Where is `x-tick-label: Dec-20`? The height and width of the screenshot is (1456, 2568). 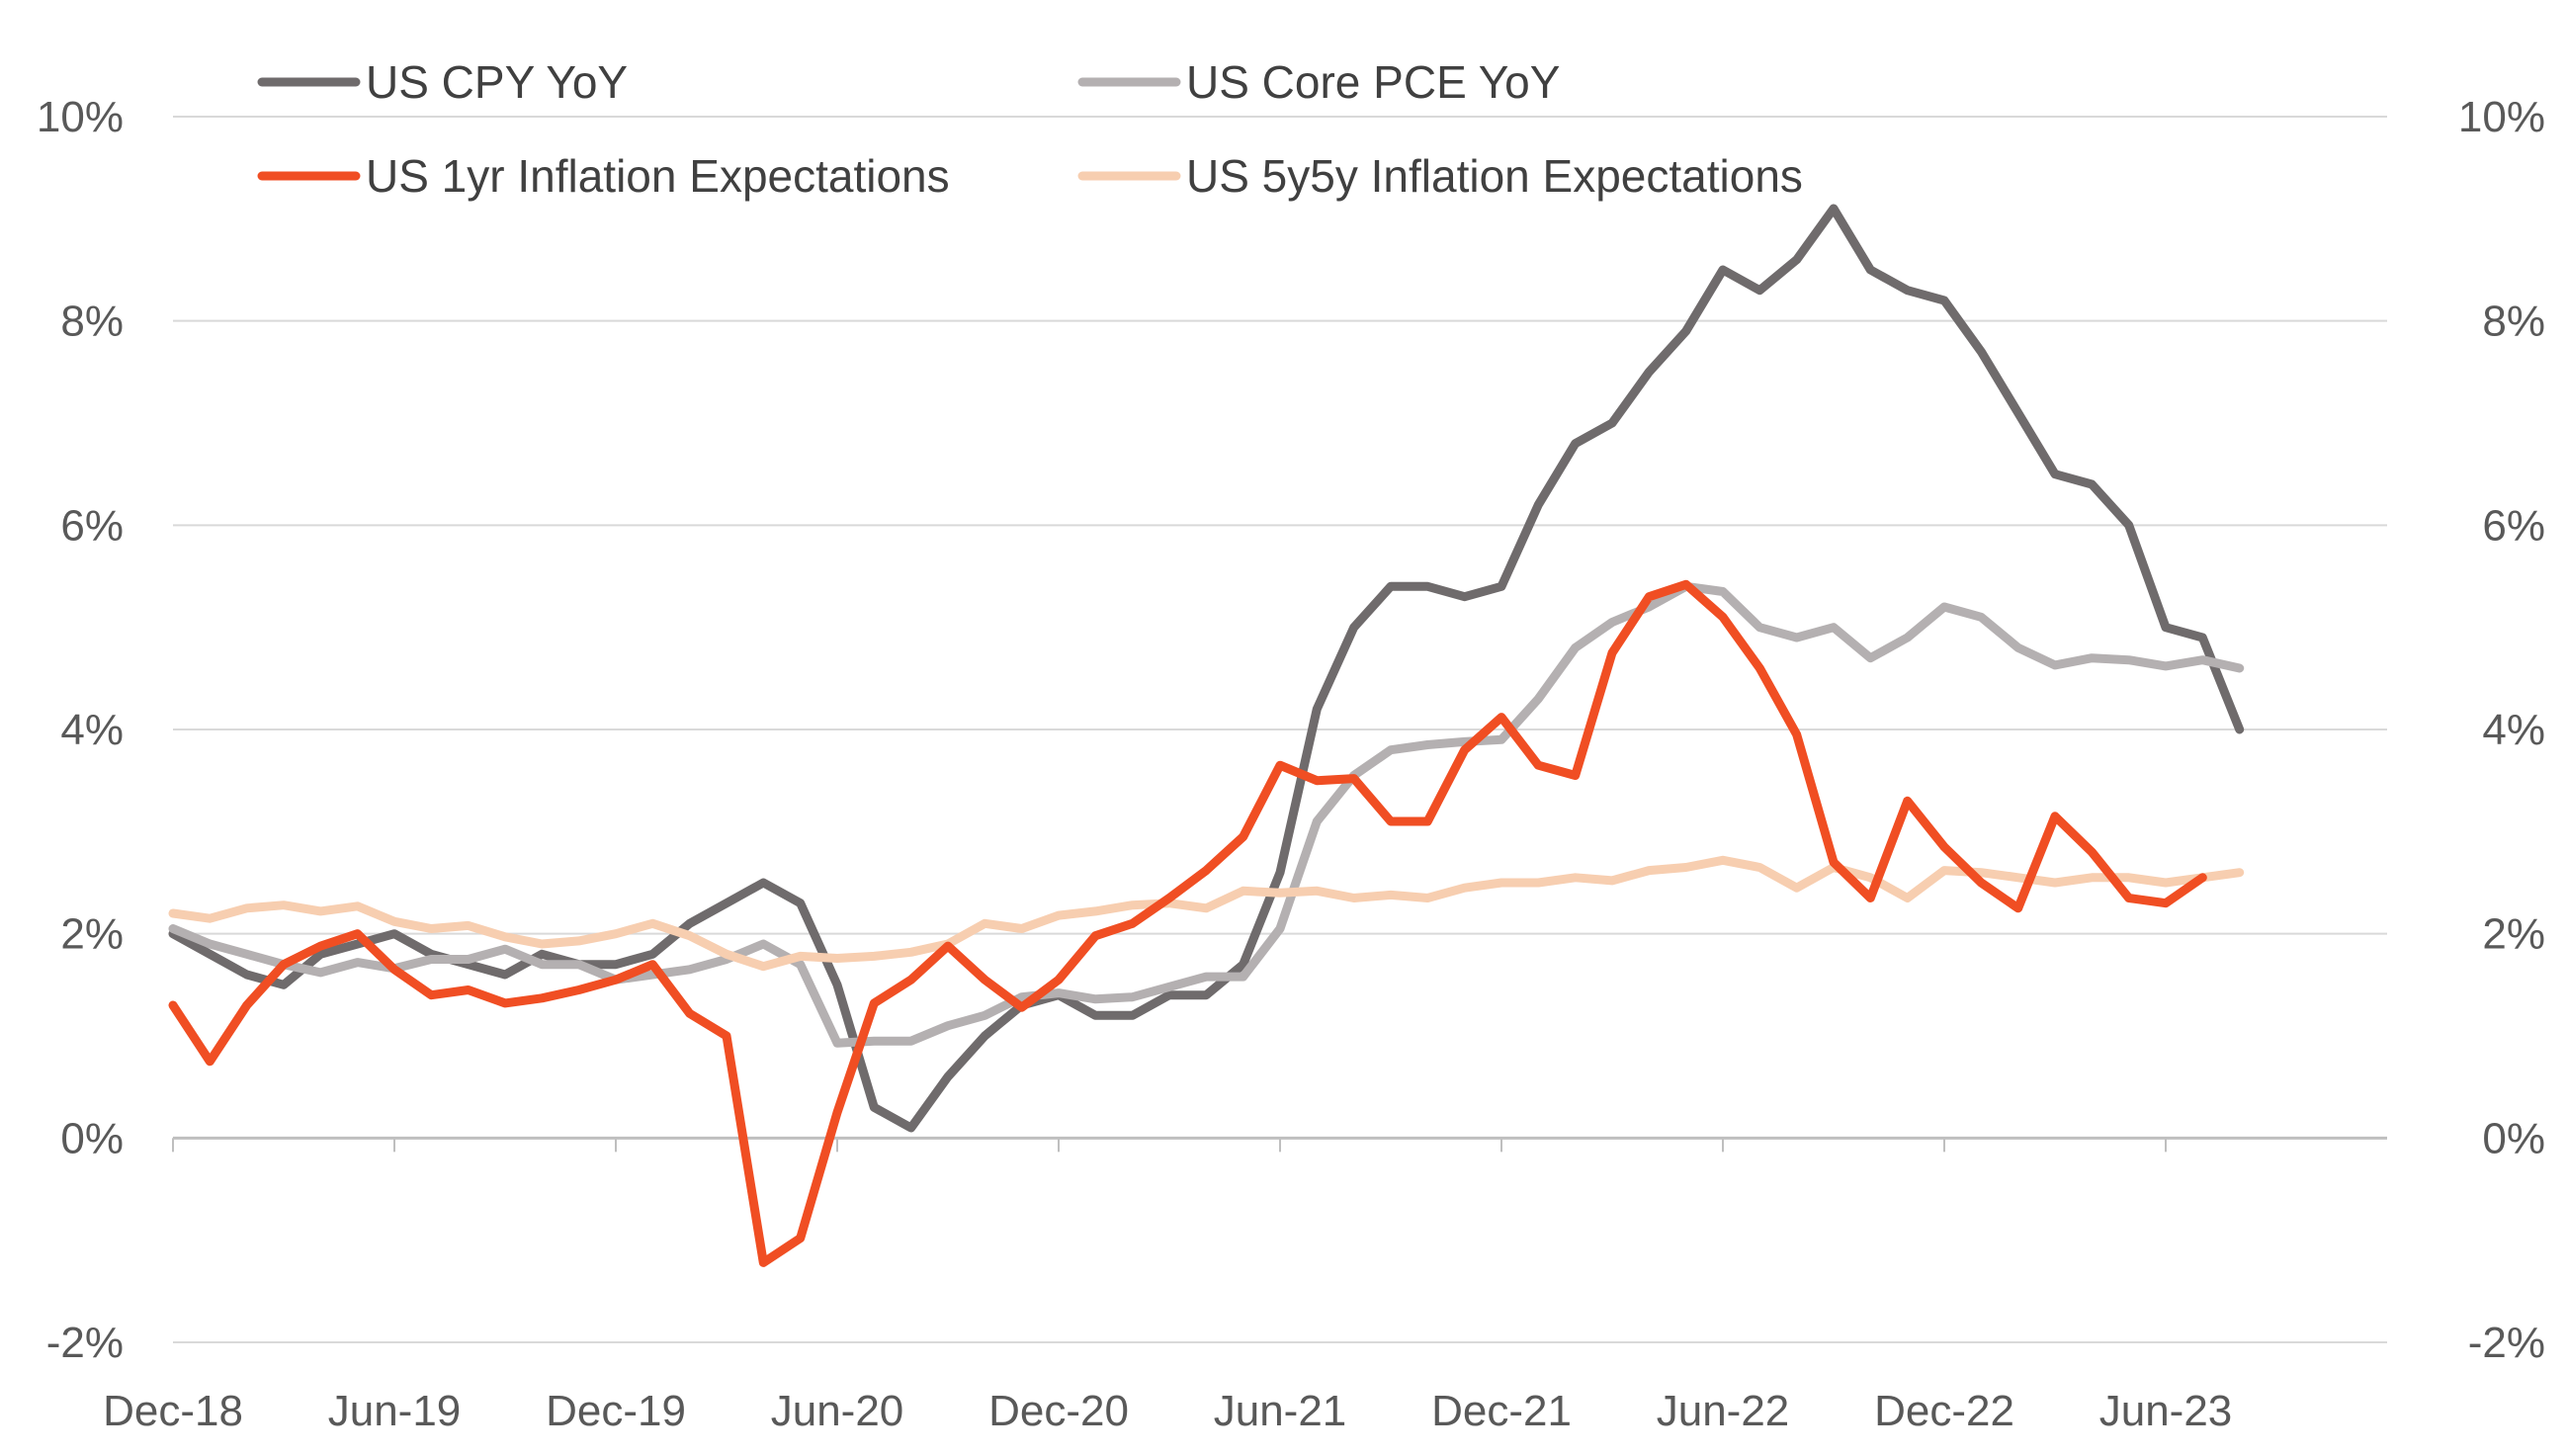 x-tick-label: Dec-20 is located at coordinates (1059, 1411).